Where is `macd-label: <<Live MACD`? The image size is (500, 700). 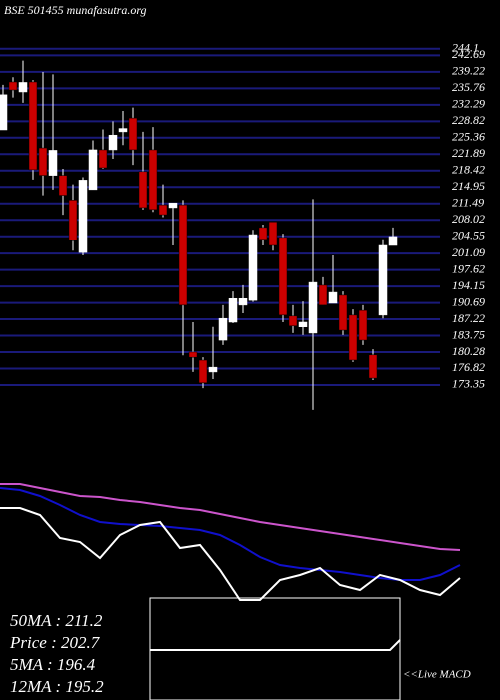 macd-label: <<Live MACD is located at coordinates (437, 675).